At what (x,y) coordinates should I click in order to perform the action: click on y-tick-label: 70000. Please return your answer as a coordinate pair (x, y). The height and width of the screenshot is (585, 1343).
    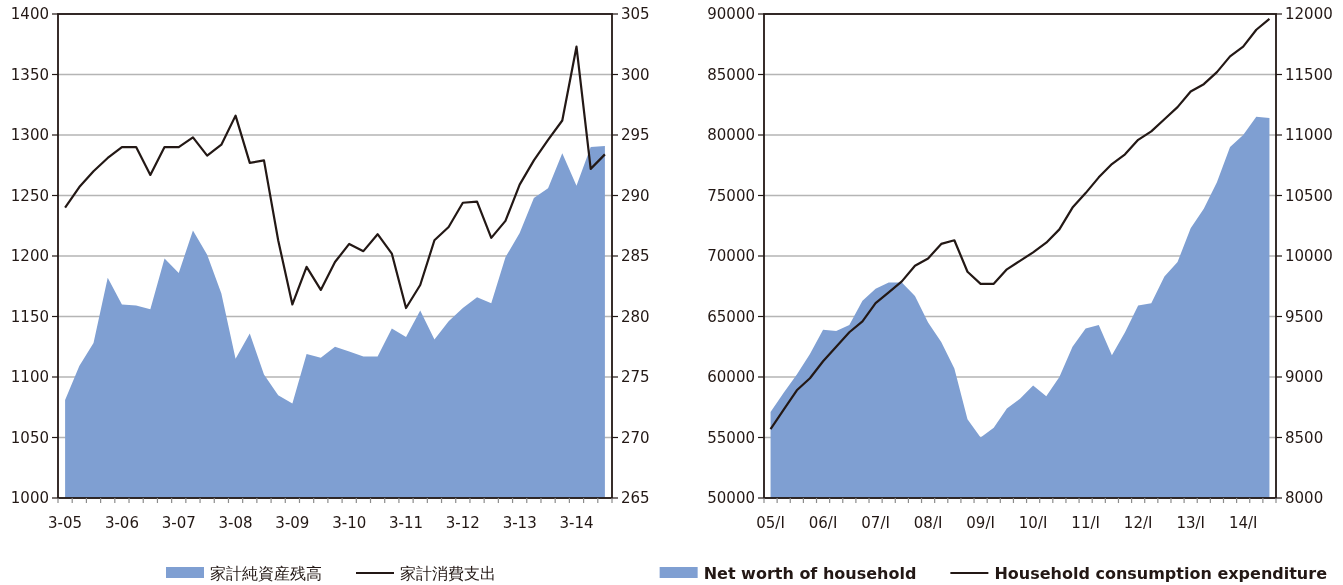
    Looking at the image, I should click on (731, 256).